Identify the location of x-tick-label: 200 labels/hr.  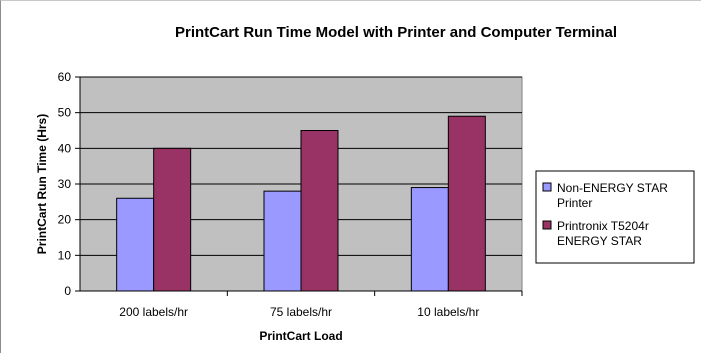
(153, 312).